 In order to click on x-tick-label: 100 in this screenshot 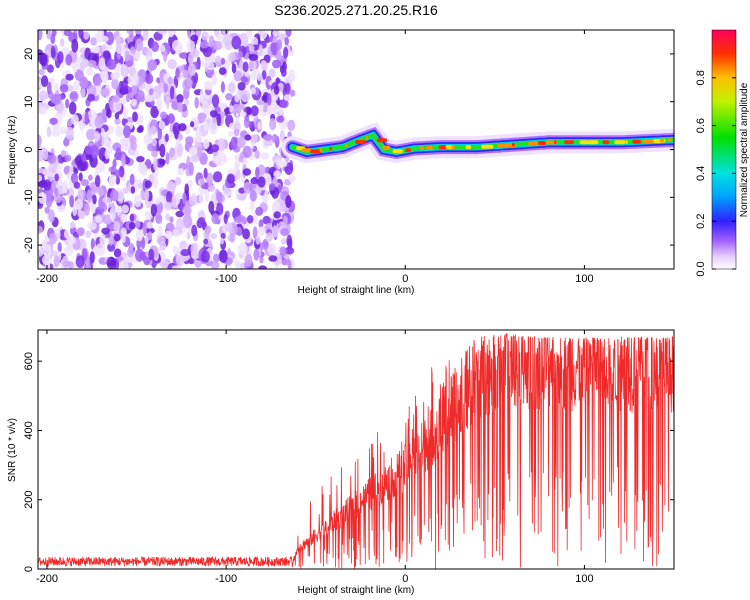, I will do `click(584, 279)`.